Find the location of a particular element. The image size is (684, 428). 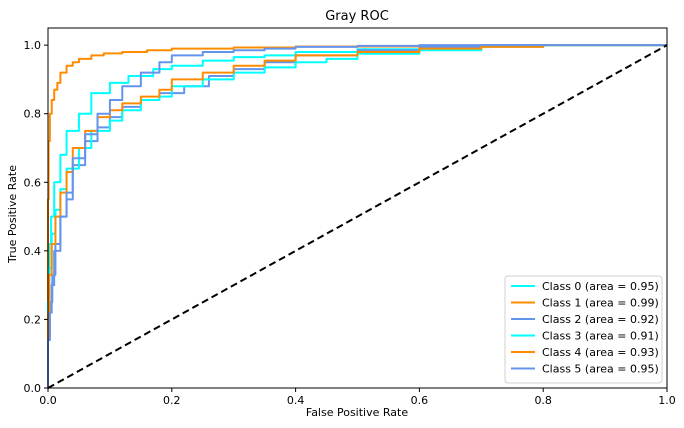

legend-label: Class 2 (area = 0.92) is located at coordinates (600, 319).